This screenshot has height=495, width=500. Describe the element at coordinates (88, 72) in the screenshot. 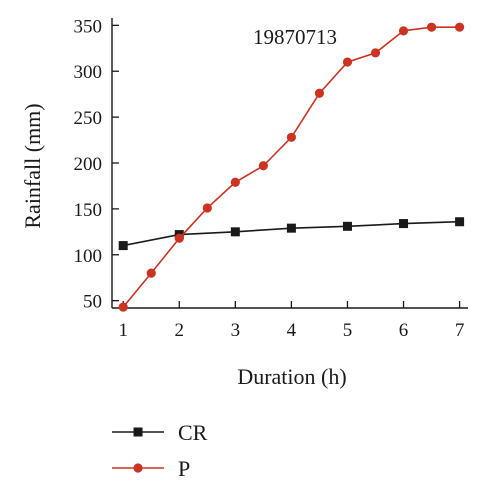

I see `y-tick-label: 300` at that location.